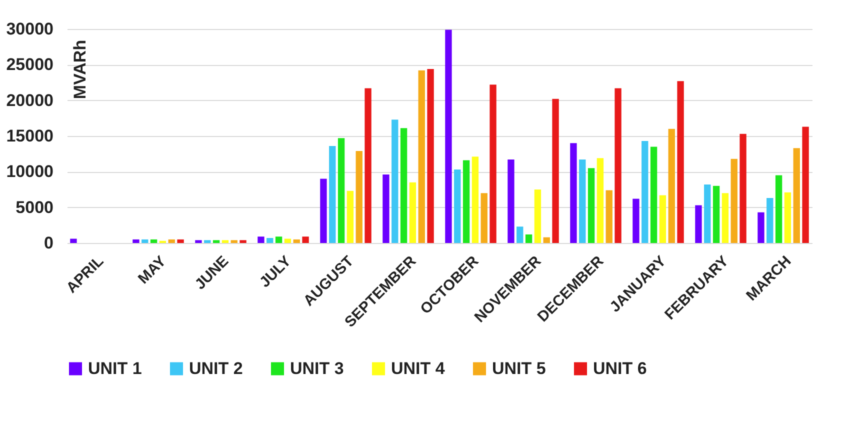 The width and height of the screenshot is (868, 444). What do you see at coordinates (30, 64) in the screenshot?
I see `y-tick-label: 25000` at bounding box center [30, 64].